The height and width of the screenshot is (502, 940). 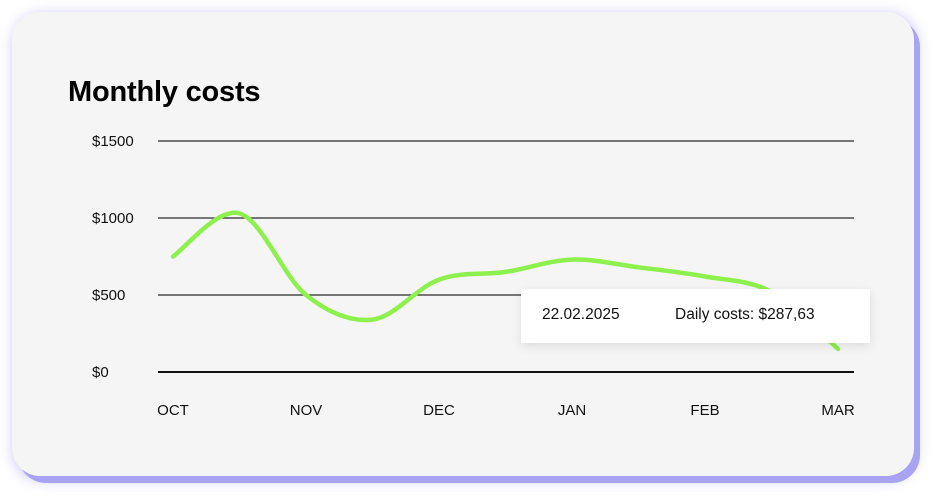 I want to click on x-tick-label: OCT, so click(x=173, y=410).